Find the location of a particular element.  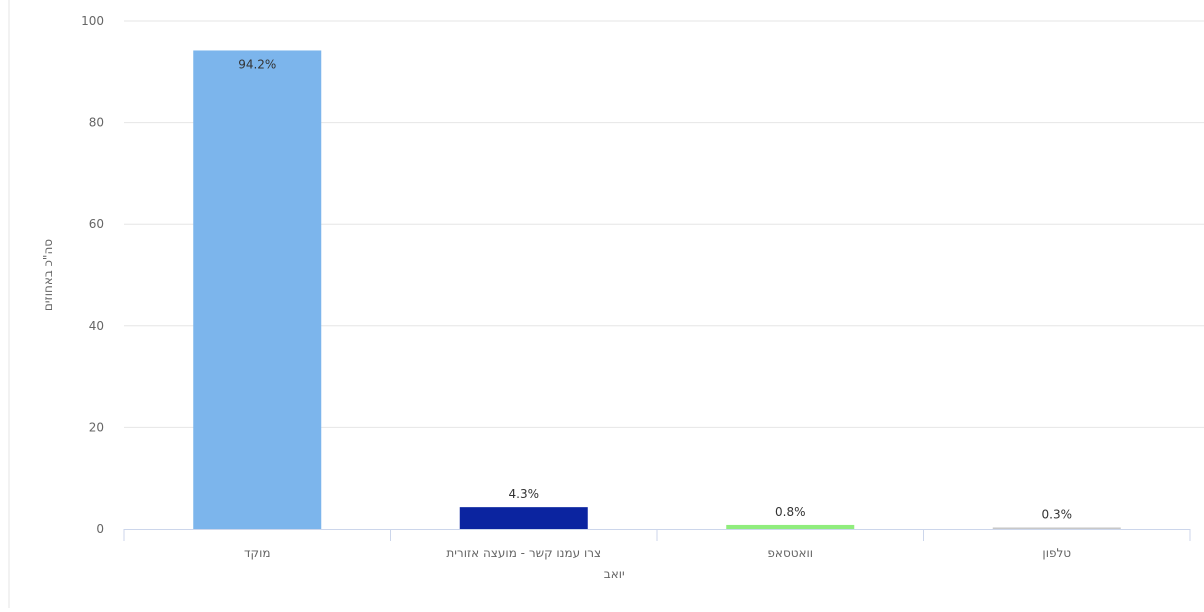

x-tick-label: צרו עמנו קשר - מועצה אזורית is located at coordinates (523, 553).